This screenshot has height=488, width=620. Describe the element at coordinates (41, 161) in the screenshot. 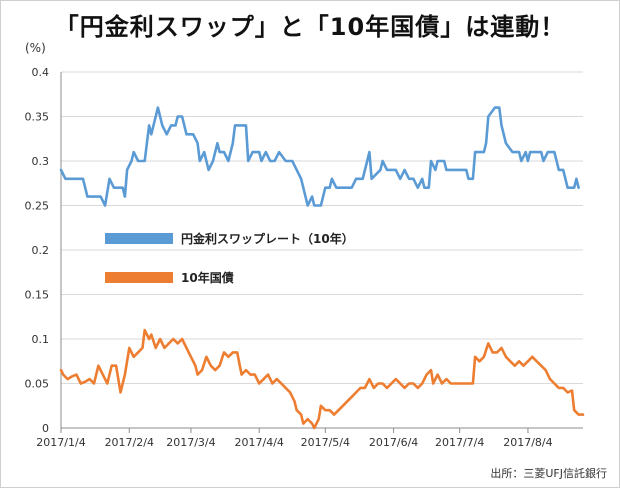

I see `y-tick-label: 0.3` at that location.